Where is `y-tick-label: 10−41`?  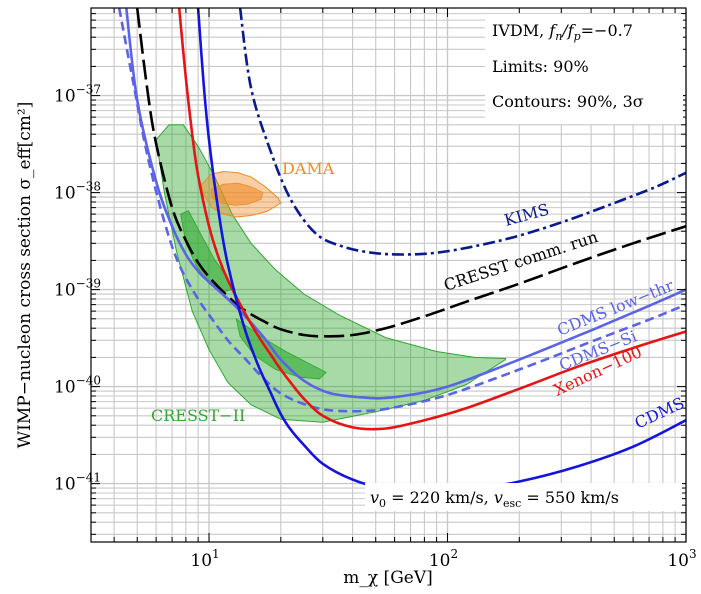 y-tick-label: 10−41 is located at coordinates (77, 483).